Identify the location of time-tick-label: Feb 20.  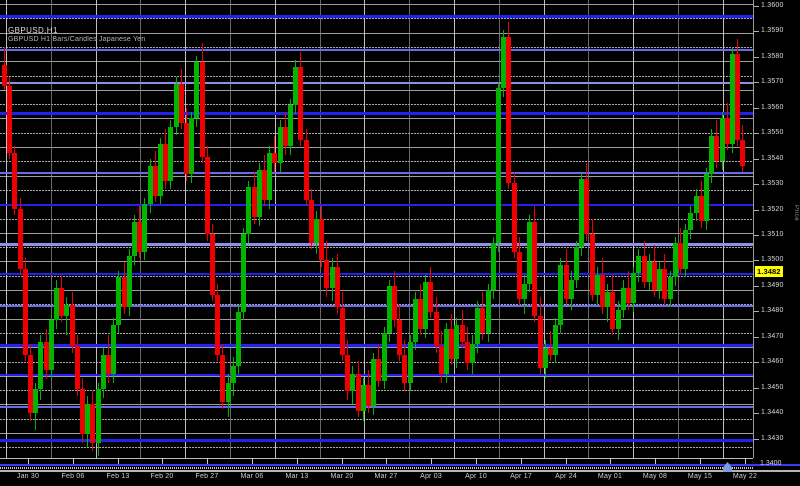
(162, 476).